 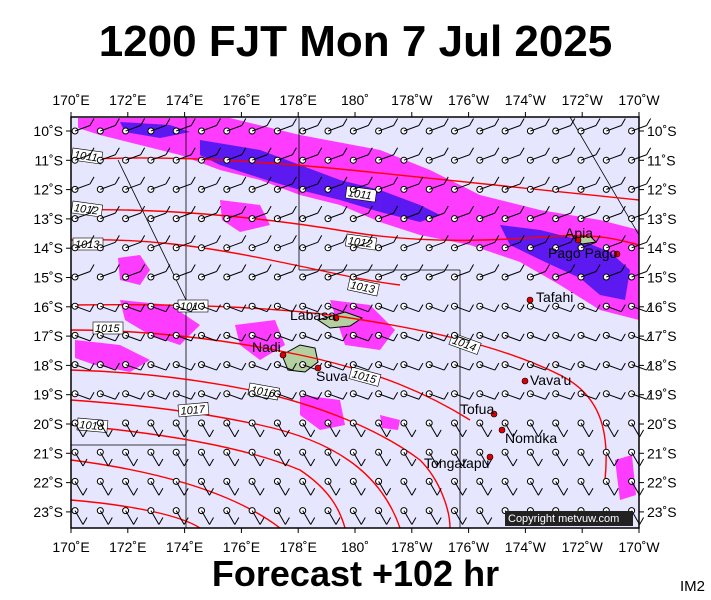 What do you see at coordinates (579, 233) in the screenshot?
I see `place-label-apia: Apia` at bounding box center [579, 233].